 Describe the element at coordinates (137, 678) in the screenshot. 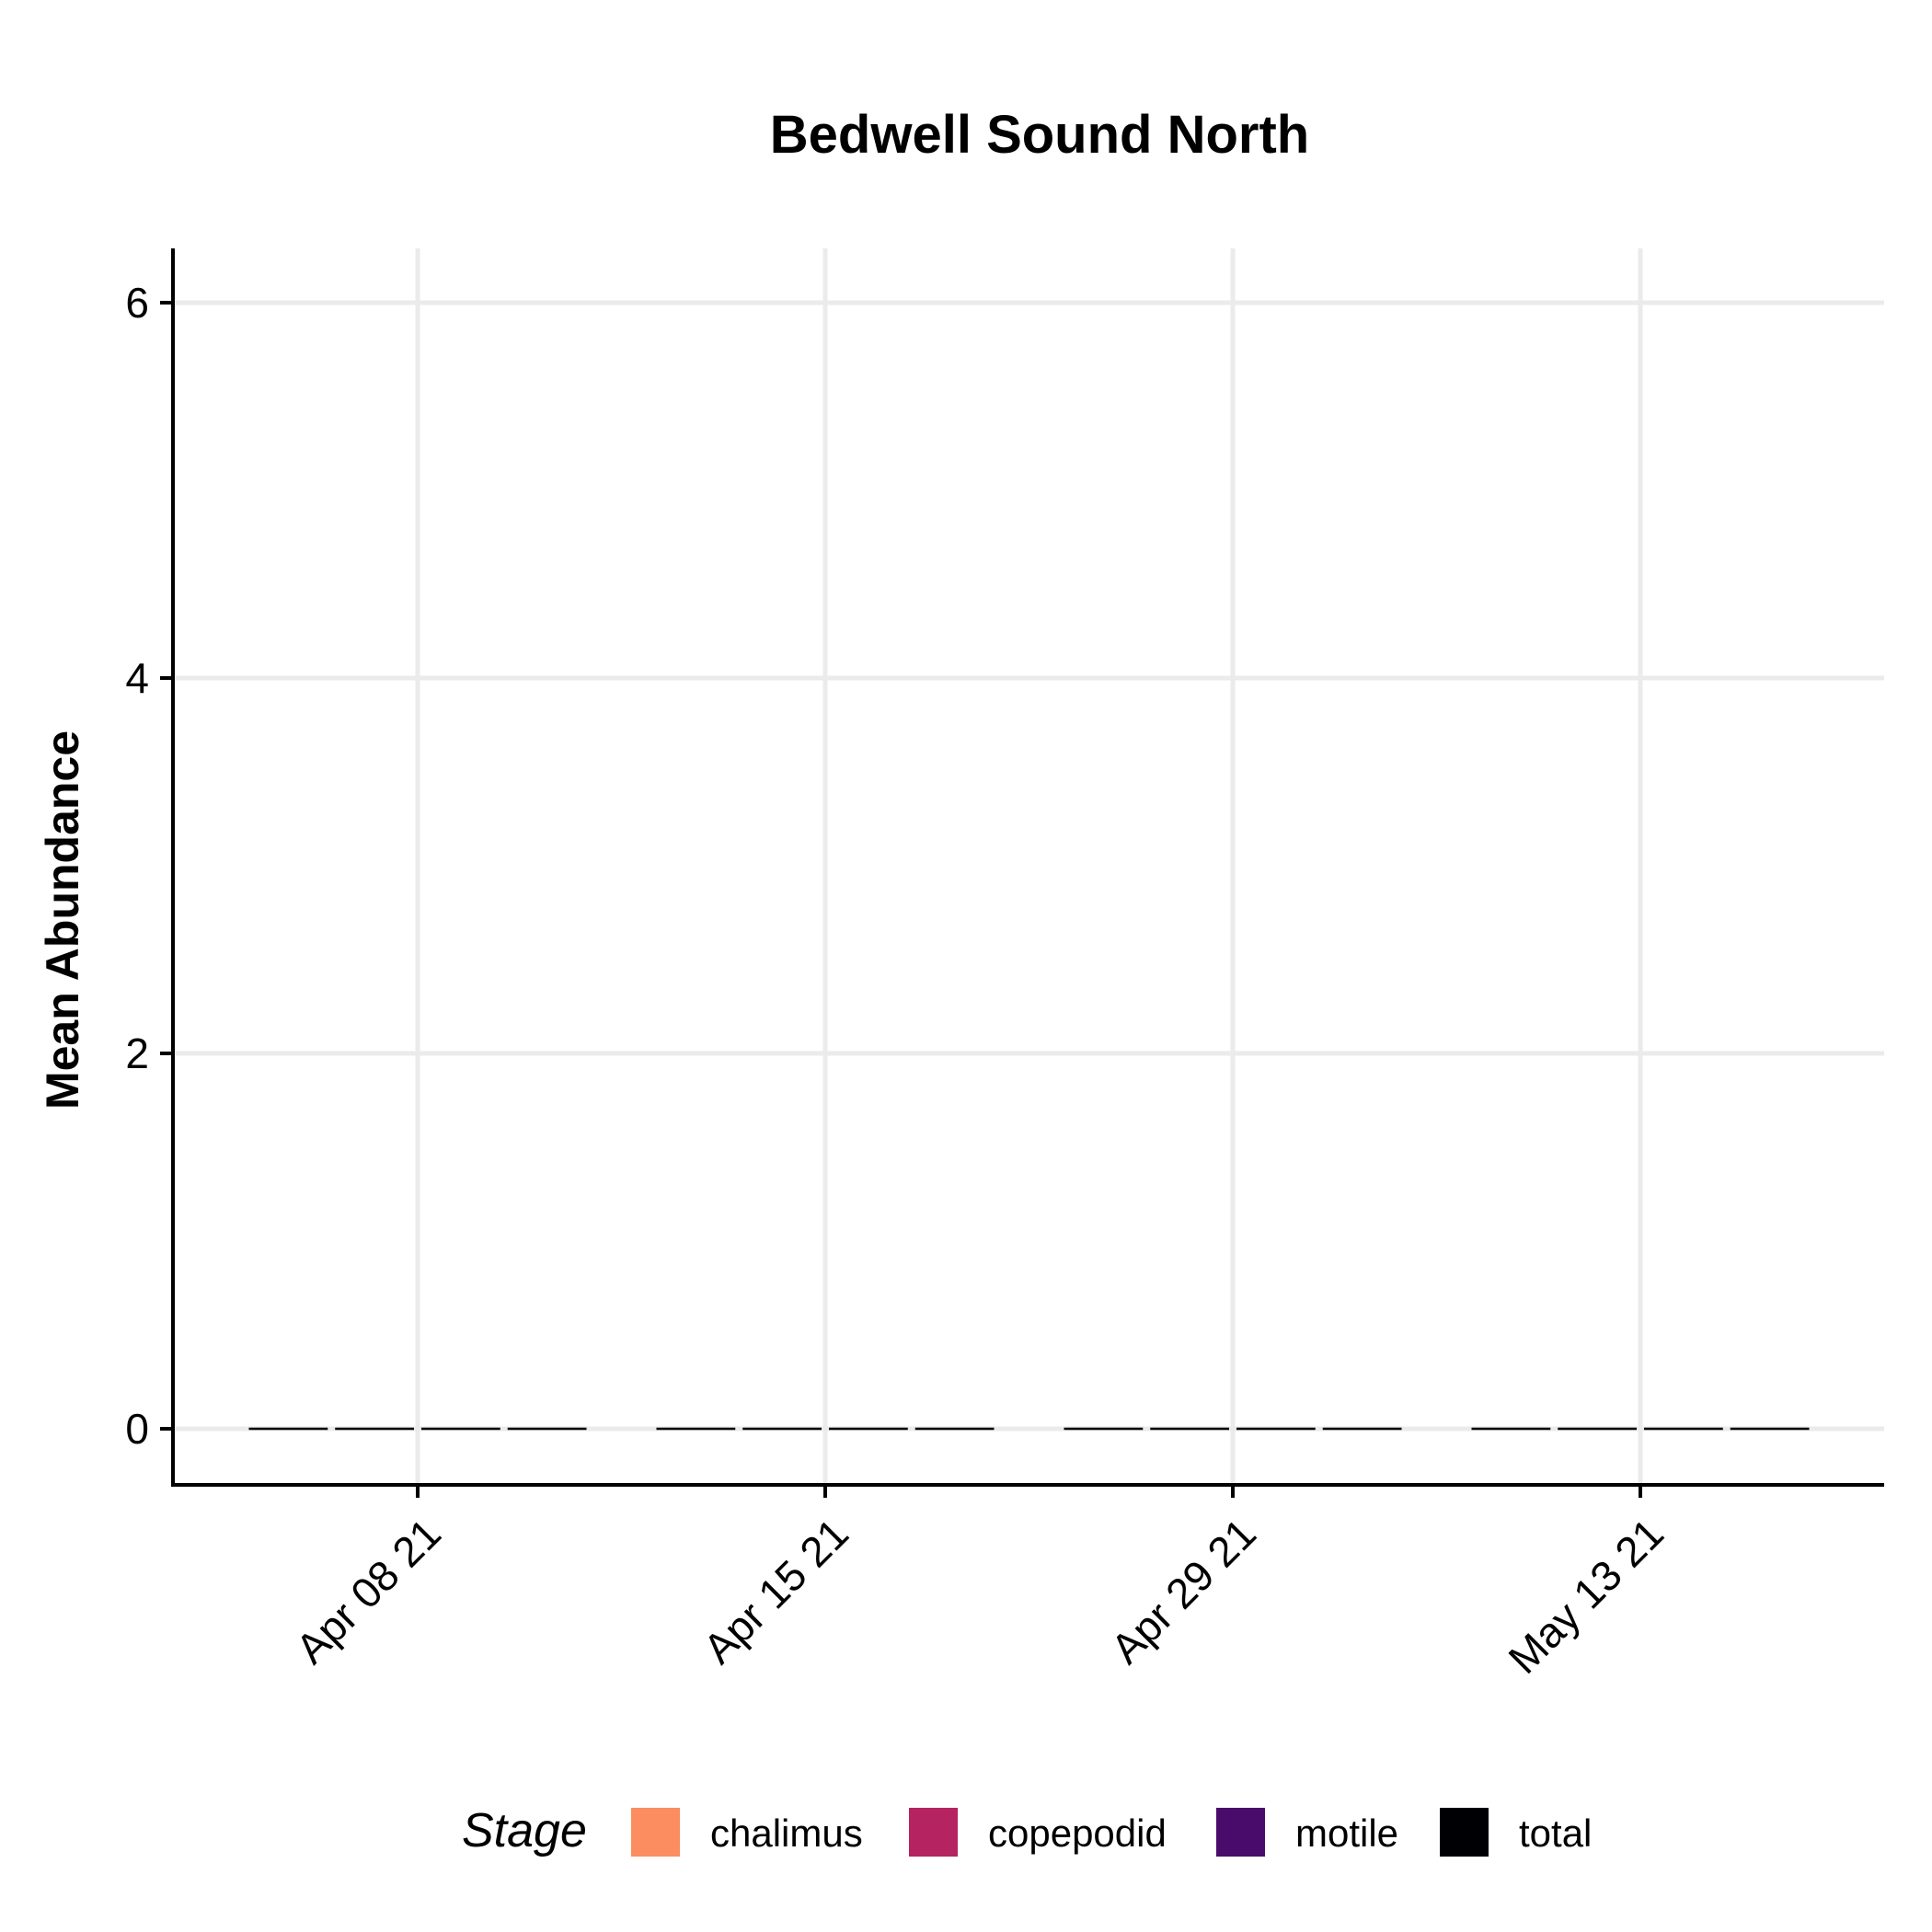

I see `y-tick-label: 4` at that location.